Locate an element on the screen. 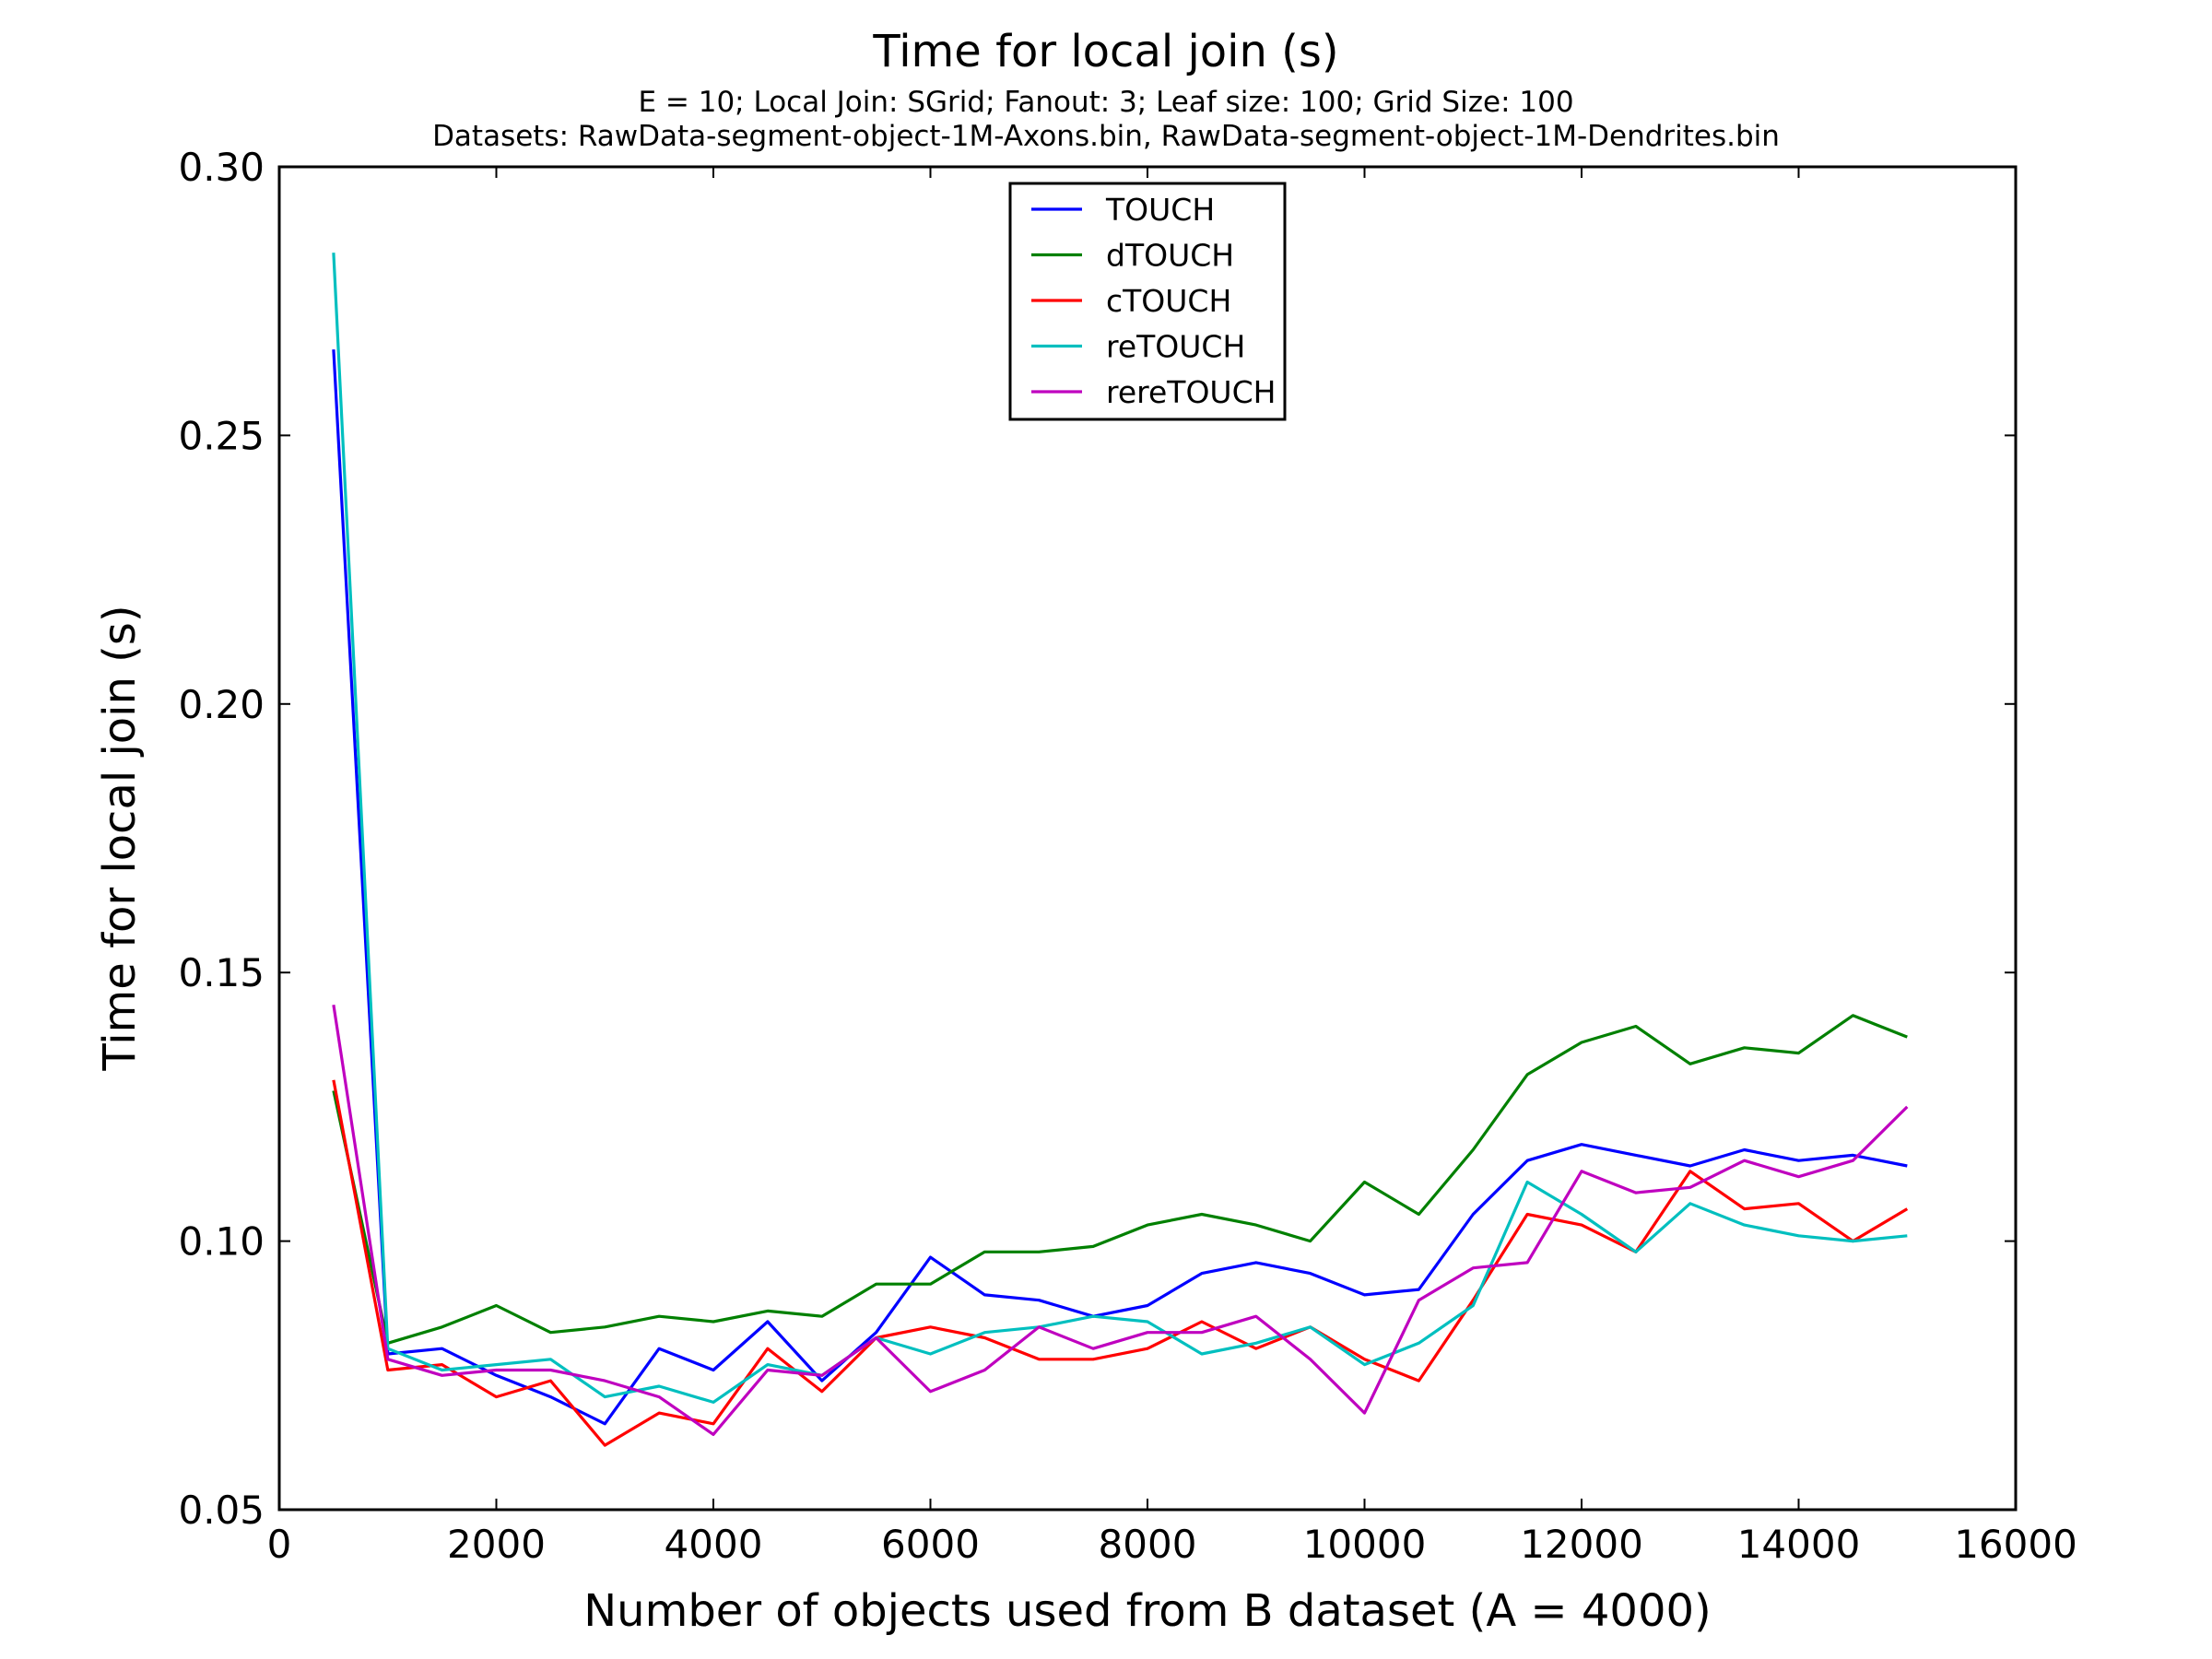 The width and height of the screenshot is (2212, 1659). x-tick-label: 14000 is located at coordinates (1799, 1544).